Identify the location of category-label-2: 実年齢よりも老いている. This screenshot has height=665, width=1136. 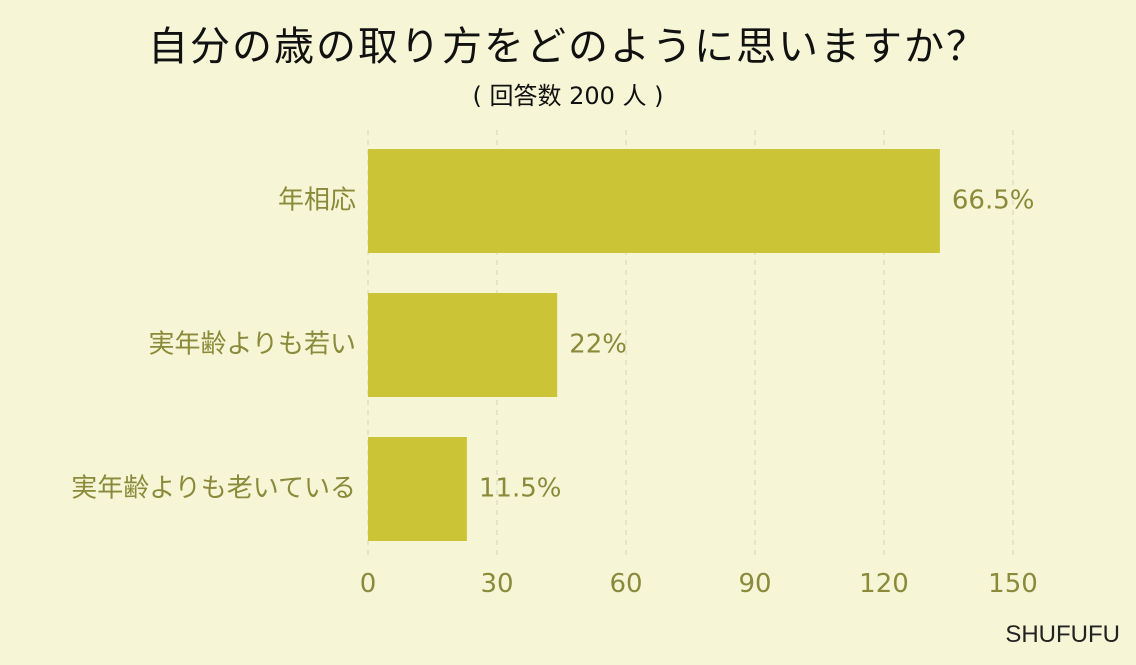
(213, 489).